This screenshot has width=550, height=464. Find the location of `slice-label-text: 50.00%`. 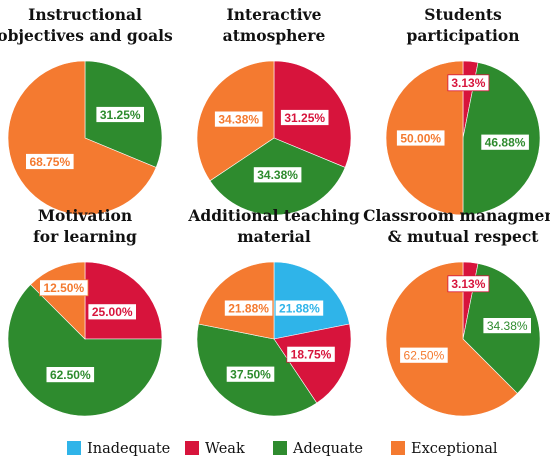

slice-label-text: 50.00% is located at coordinates (420, 138).